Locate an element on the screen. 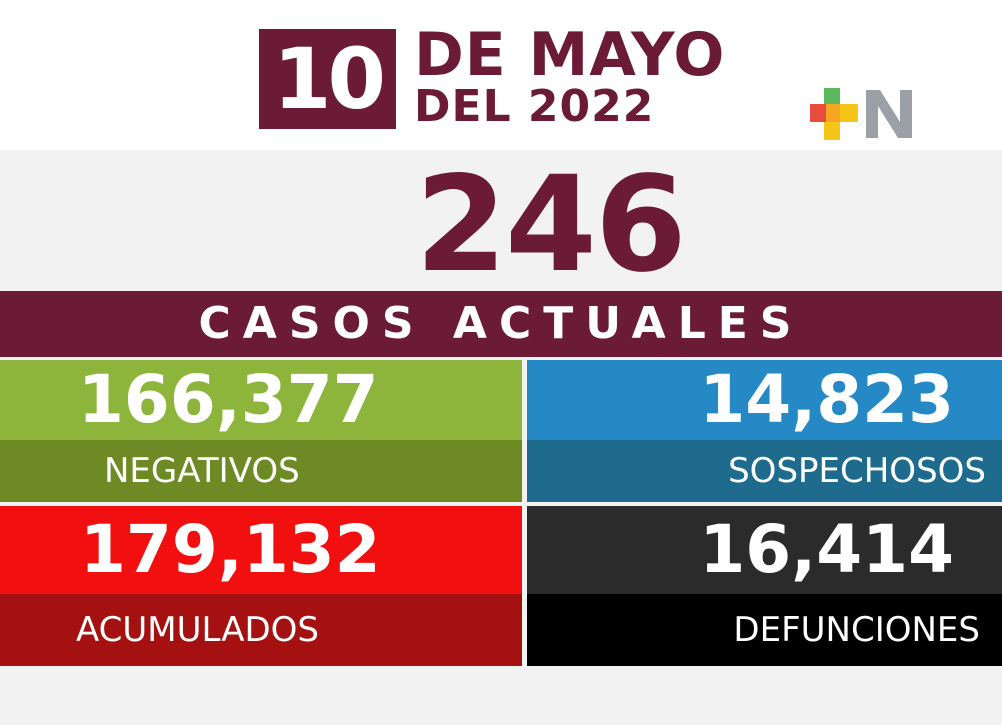 This screenshot has width=1002, height=725. deaths-value: 16,414 is located at coordinates (764, 550).